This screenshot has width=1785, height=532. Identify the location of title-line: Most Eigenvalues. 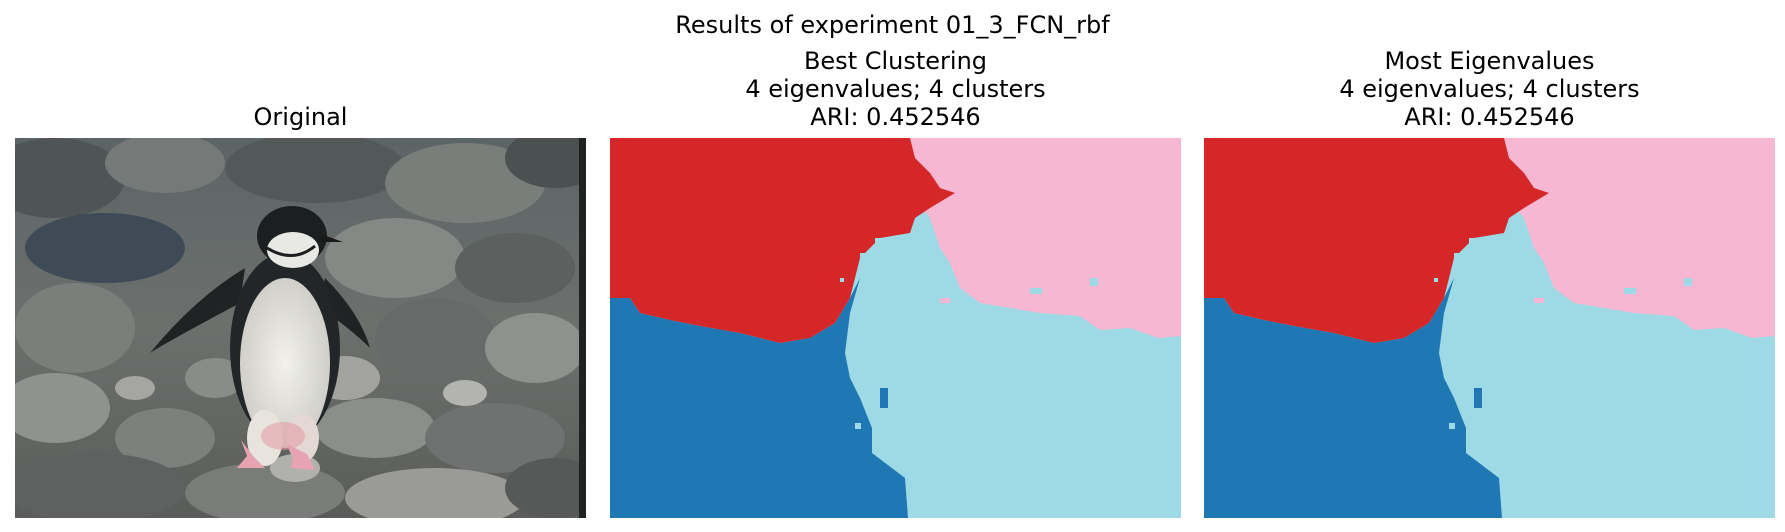
(1489, 61).